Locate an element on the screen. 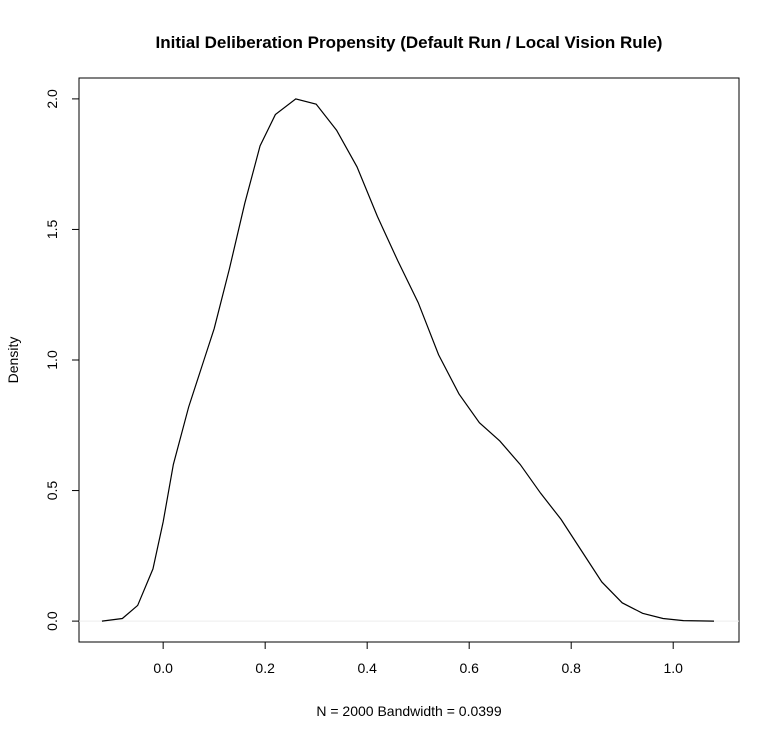 This screenshot has width=780, height=740. y-tick-label: 2.0 is located at coordinates (52, 99).